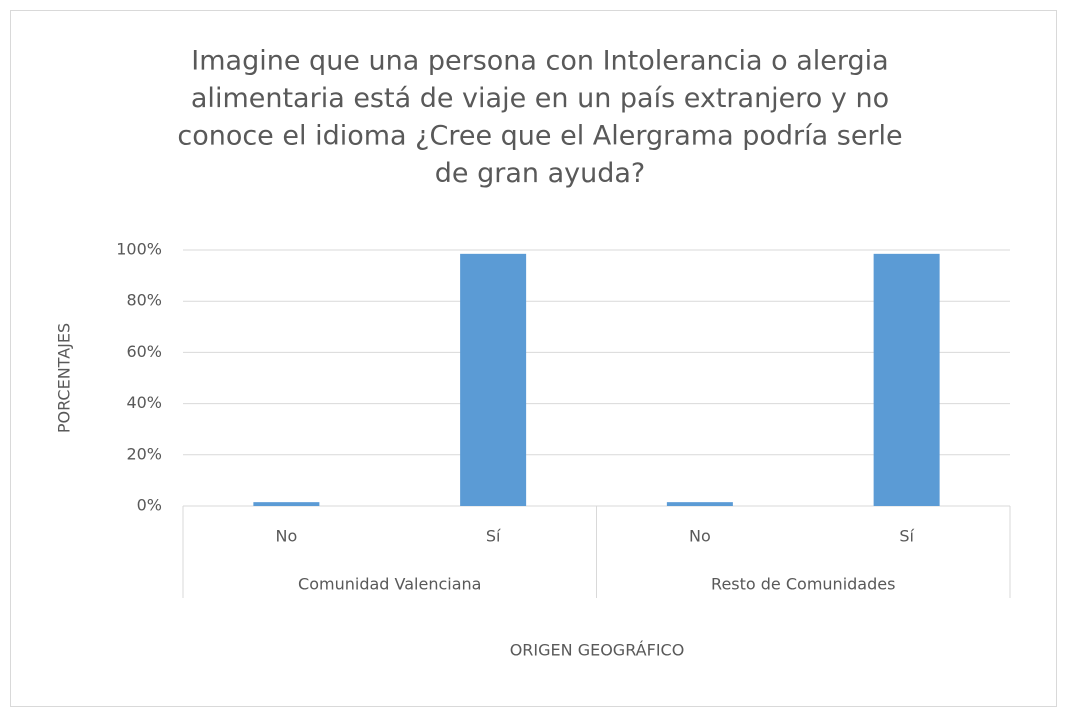 The image size is (1068, 718). I want to click on x-axis-title: ORIGEN GEOGRÁFICO, so click(597, 650).